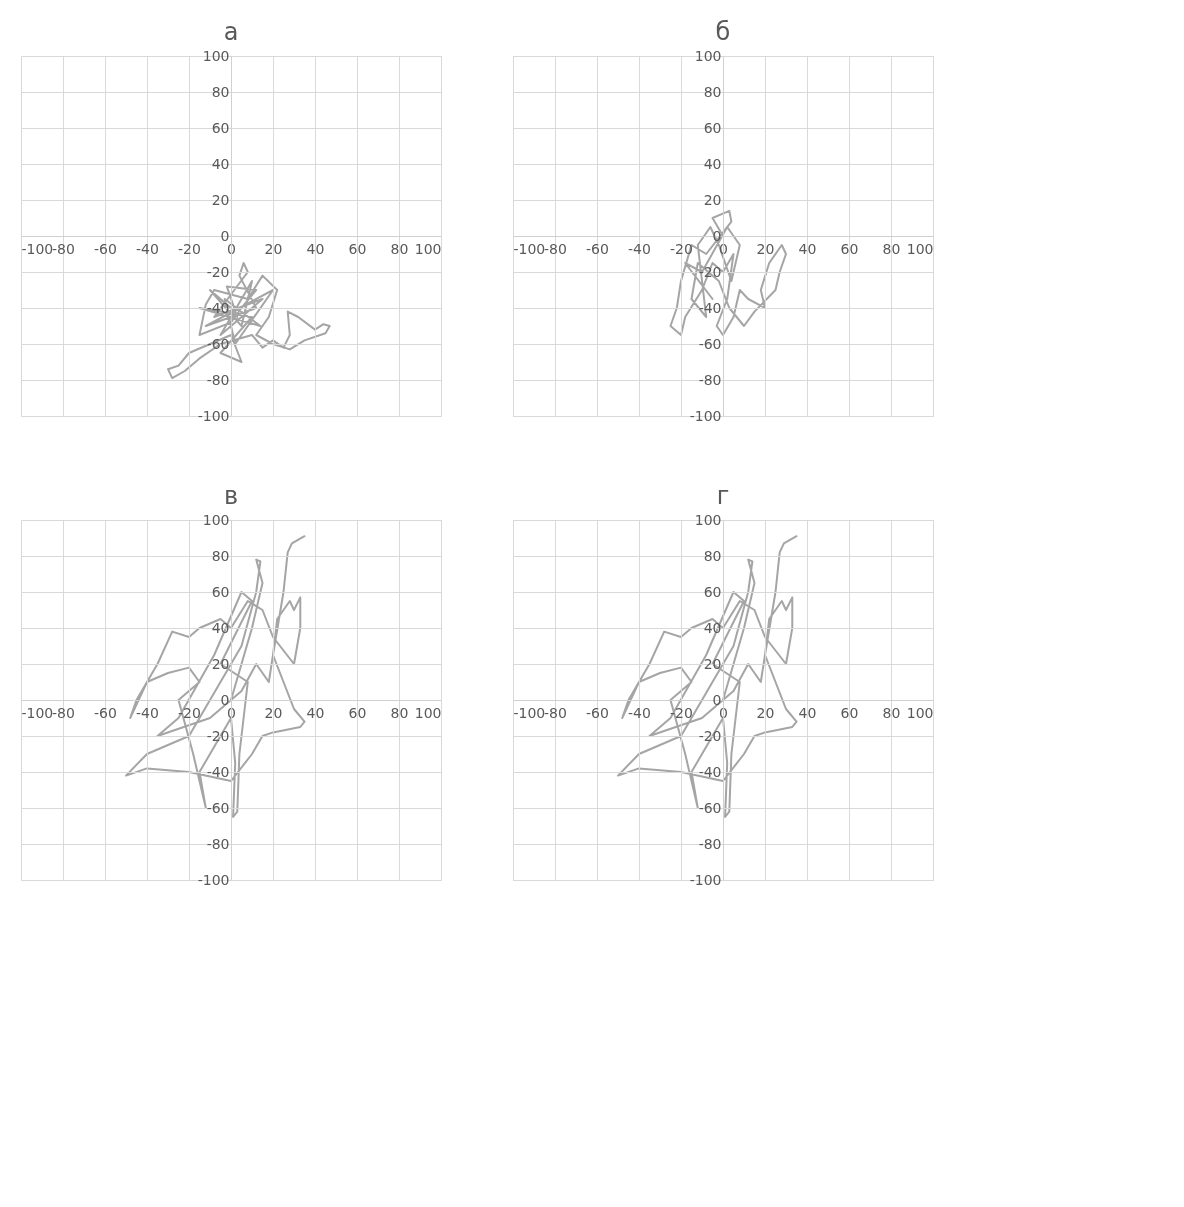 The height and width of the screenshot is (1207, 1184). Describe the element at coordinates (723, 32) in the screenshot. I see `chart-title: б` at that location.